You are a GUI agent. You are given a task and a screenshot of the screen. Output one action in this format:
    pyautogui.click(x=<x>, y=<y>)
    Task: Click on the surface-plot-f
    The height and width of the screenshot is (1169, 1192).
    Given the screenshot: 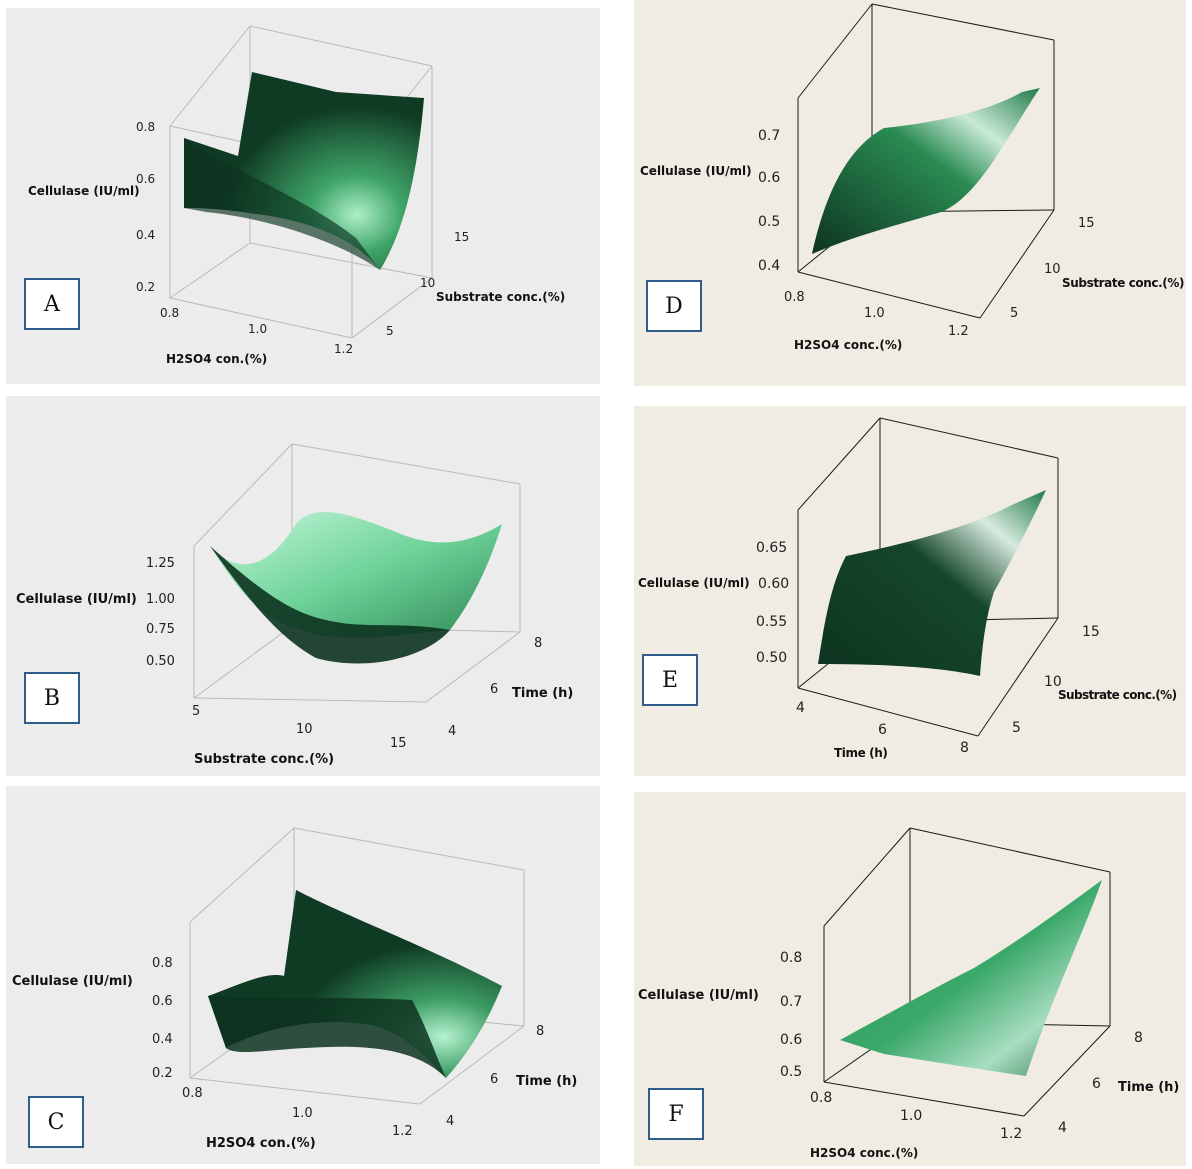 What is the action you would take?
    pyautogui.click(x=967, y=972)
    